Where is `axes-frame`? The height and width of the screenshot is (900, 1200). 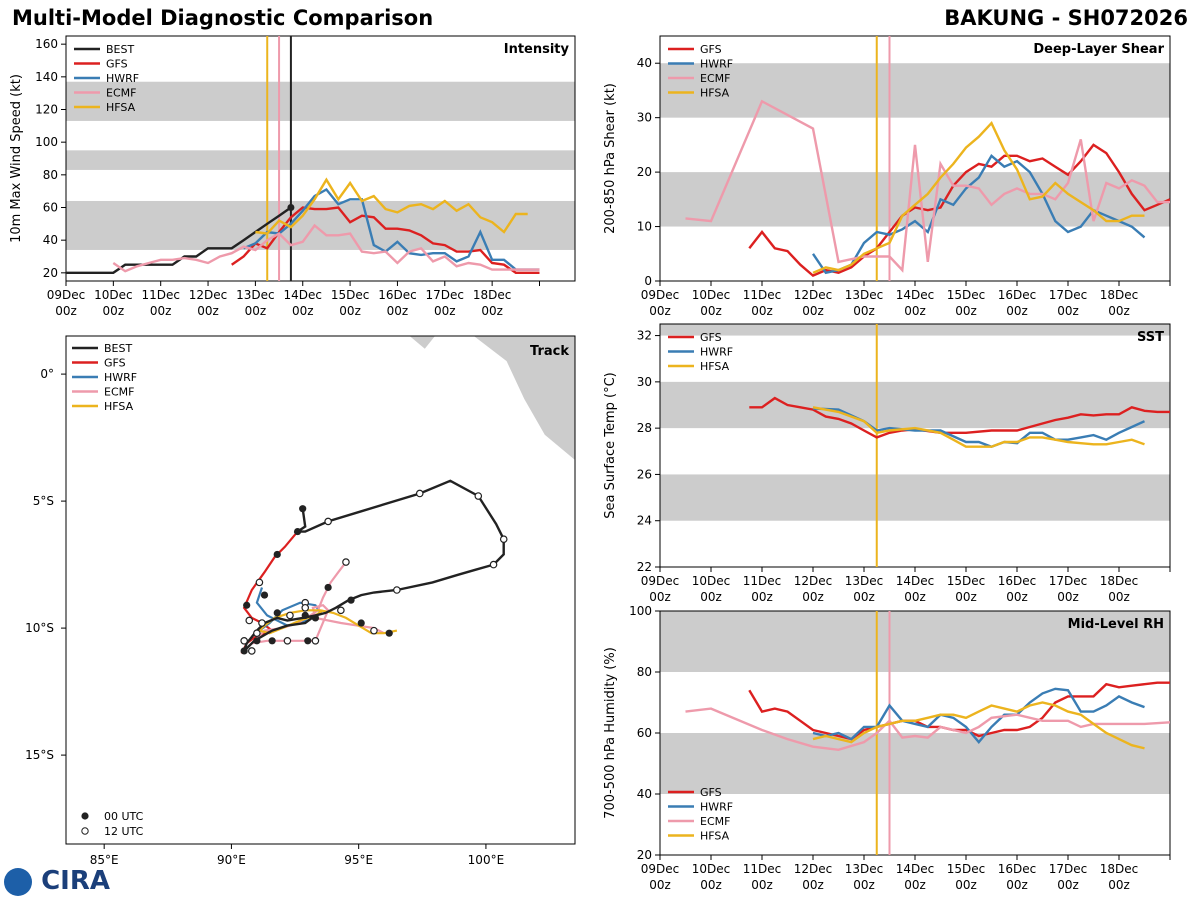
axes-frame is located at coordinates (320, 158).